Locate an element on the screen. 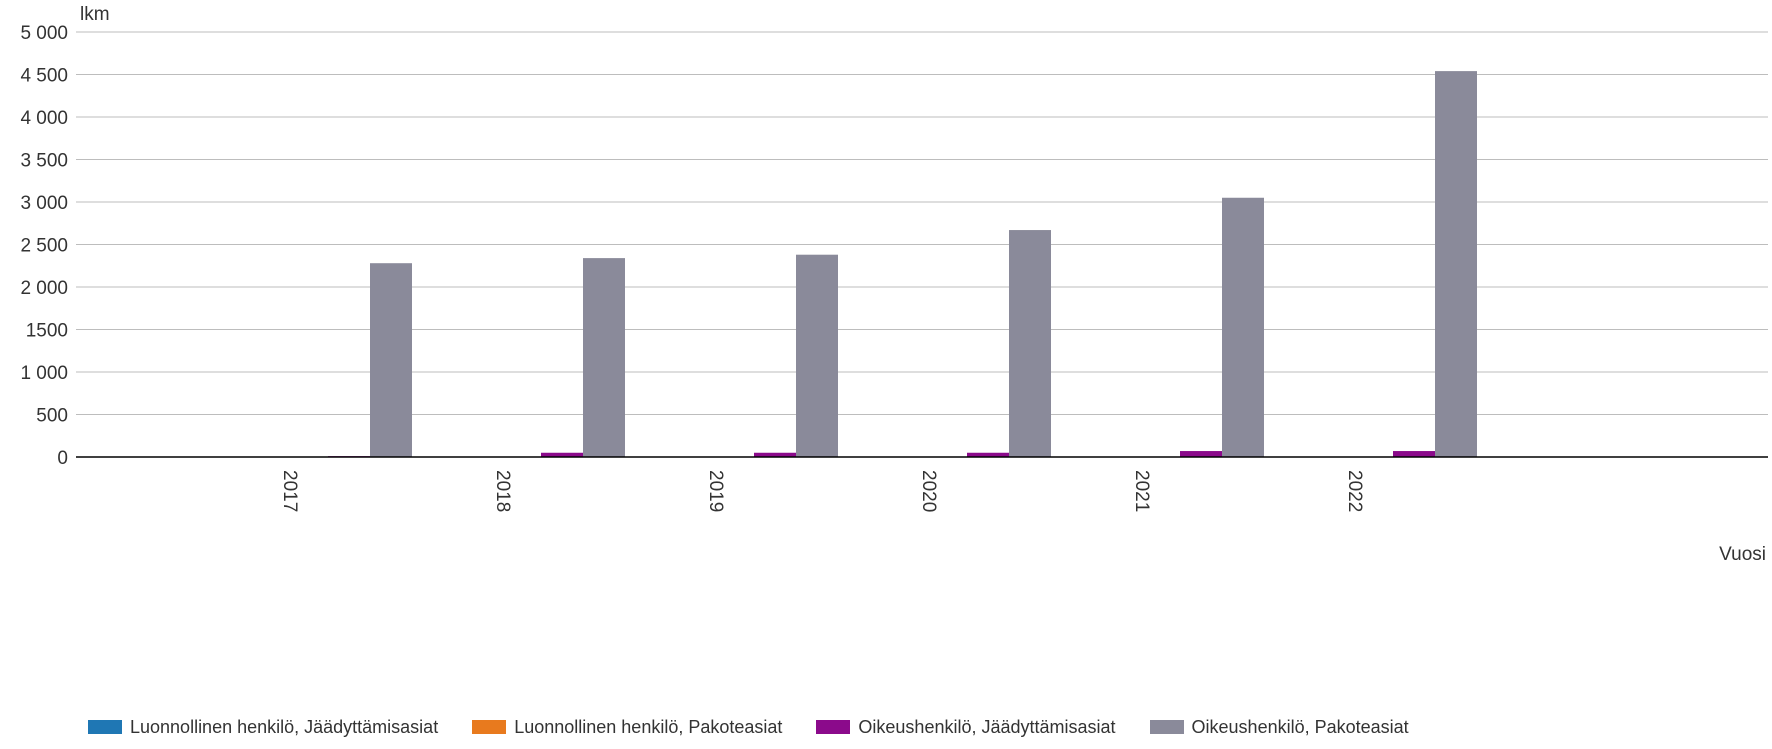 The width and height of the screenshot is (1772, 749). legend-label: Luonnollinen henkilö, Pakoteasiat is located at coordinates (648, 726).